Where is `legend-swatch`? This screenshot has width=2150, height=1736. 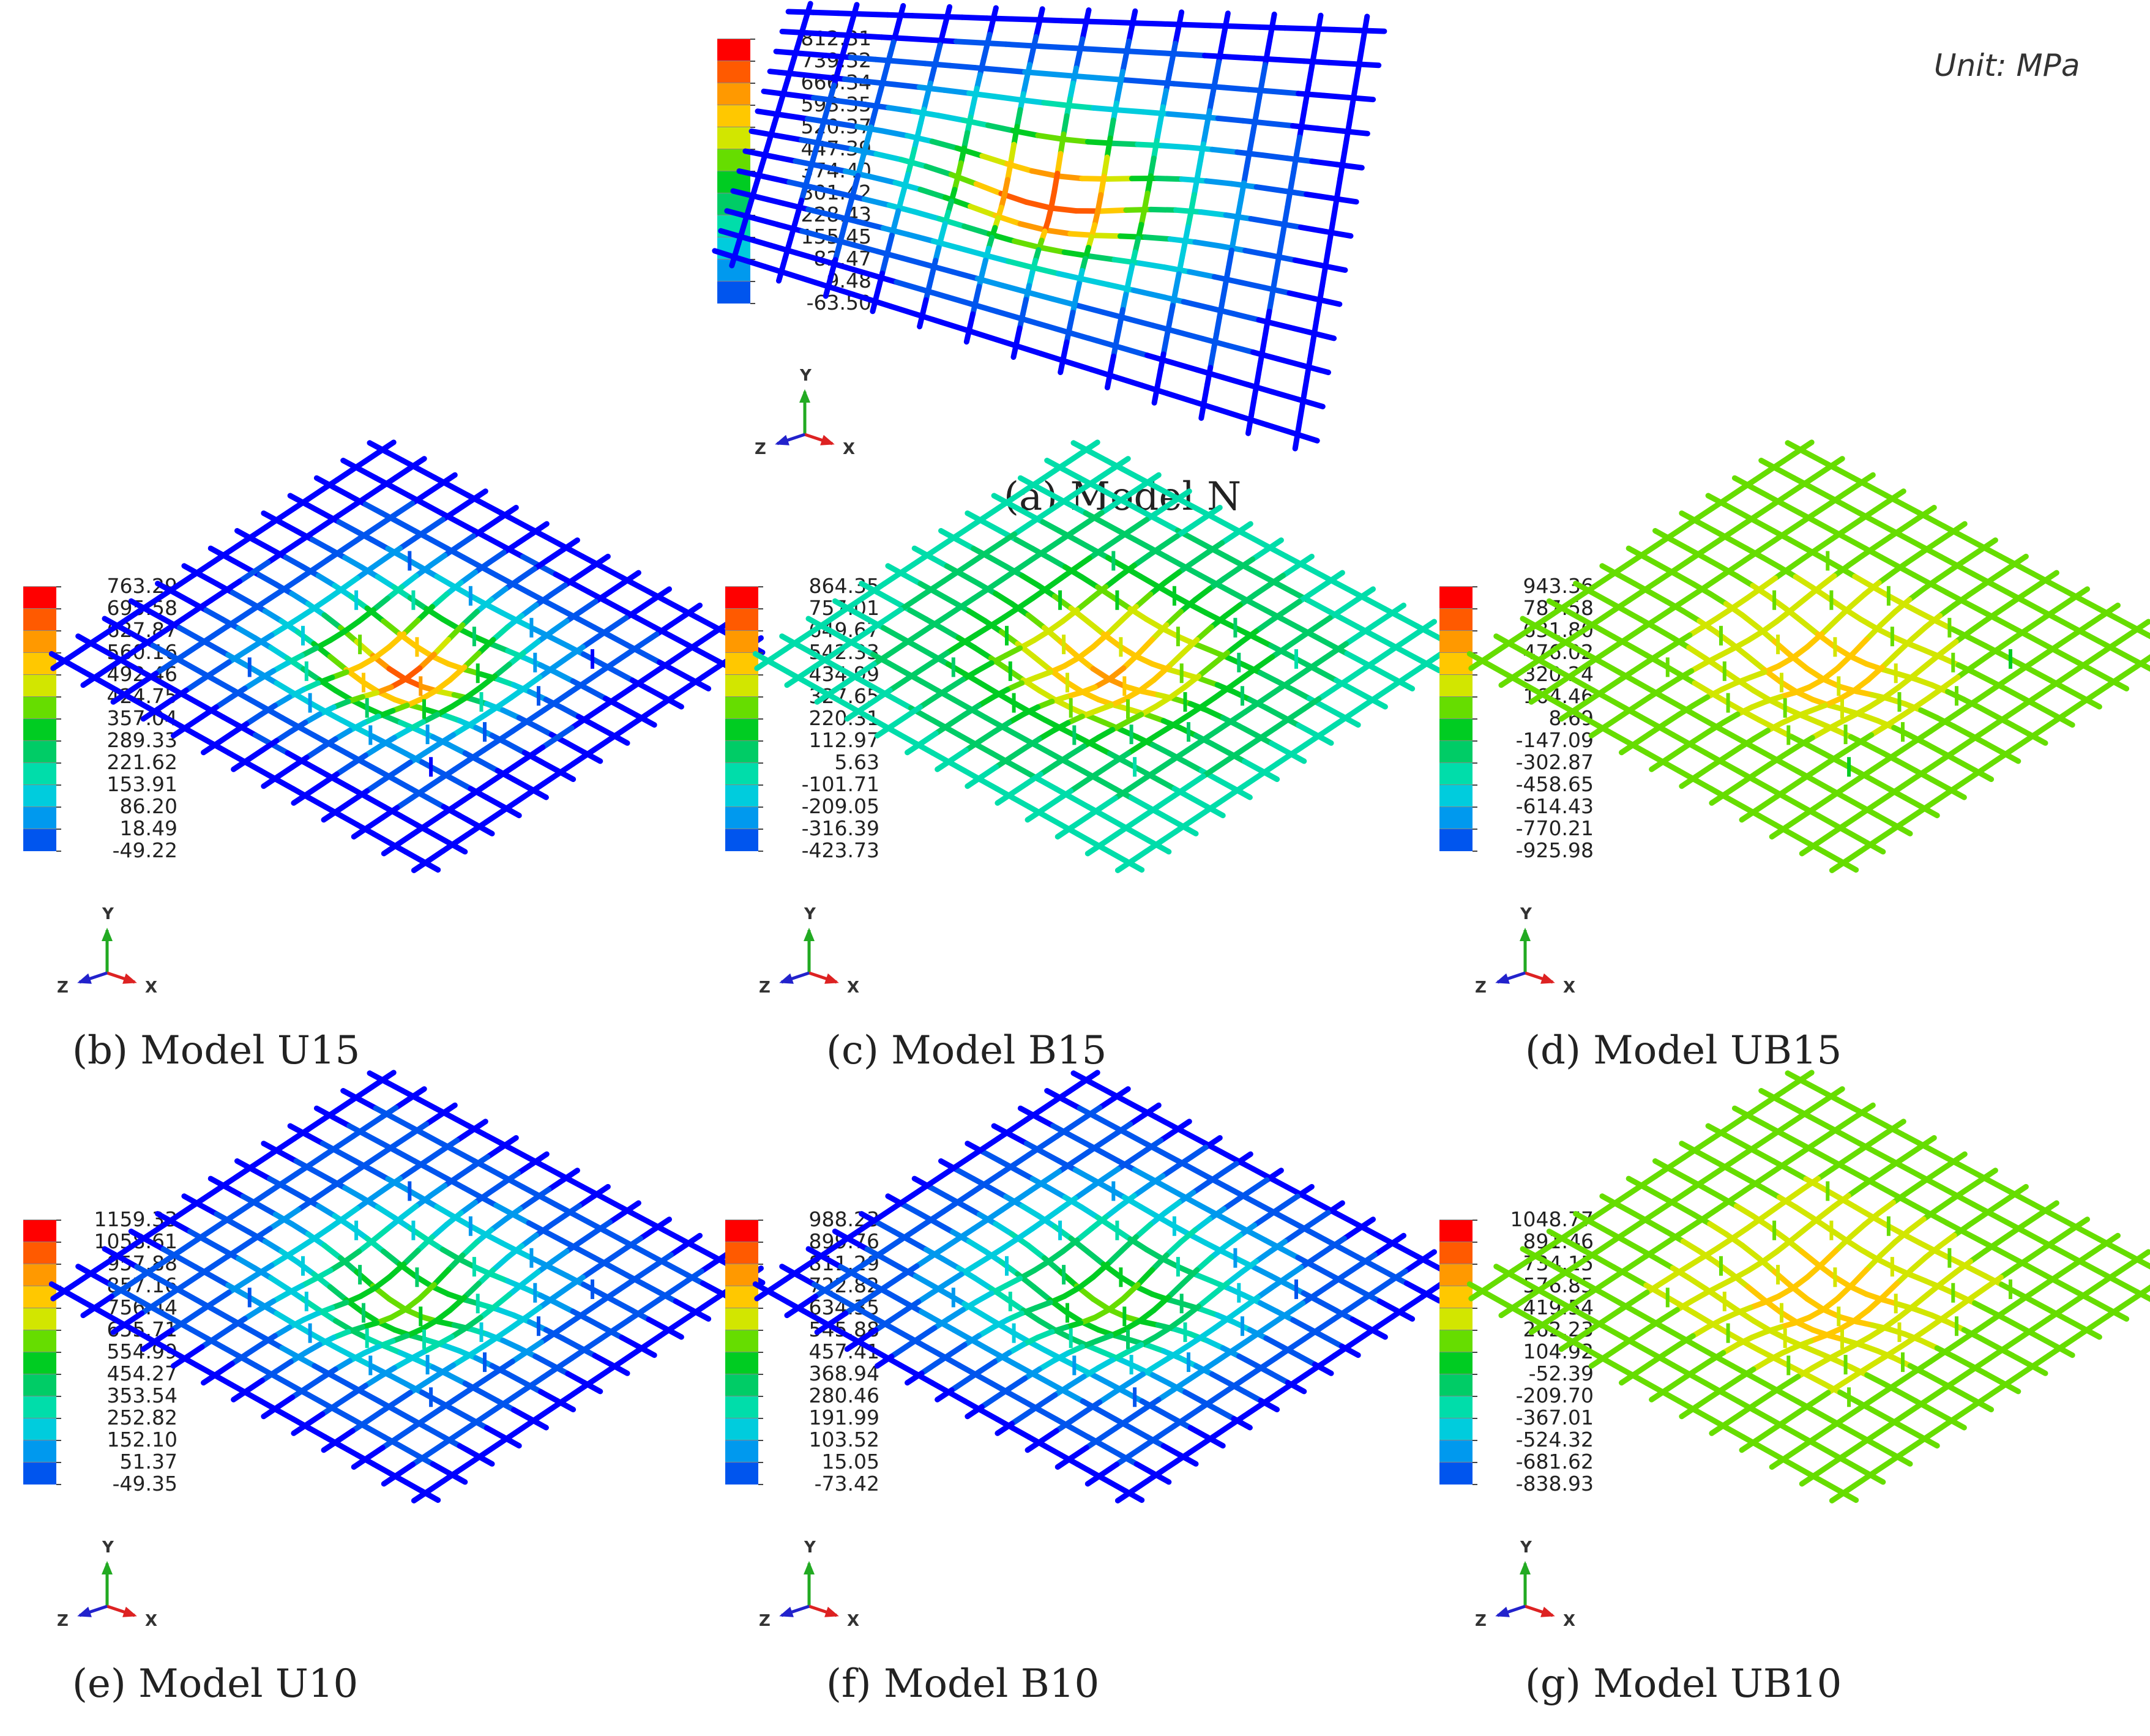 legend-swatch is located at coordinates (733, 94).